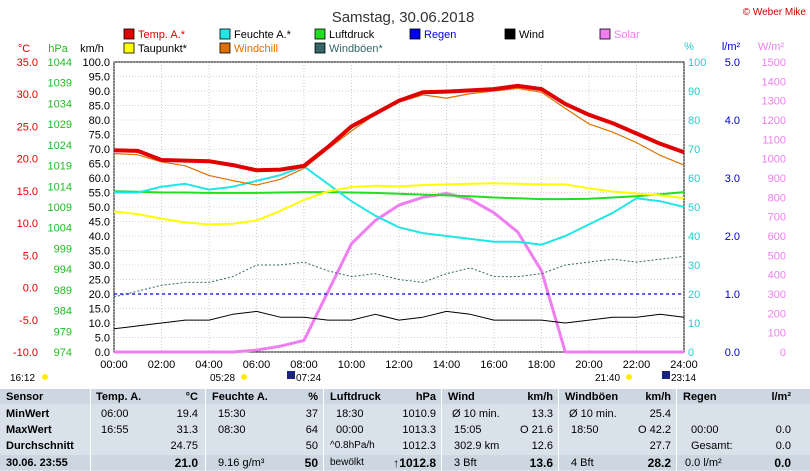 Image resolution: width=810 pixels, height=471 pixels. What do you see at coordinates (313, 397) in the screenshot?
I see `humidity-unit: %` at bounding box center [313, 397].